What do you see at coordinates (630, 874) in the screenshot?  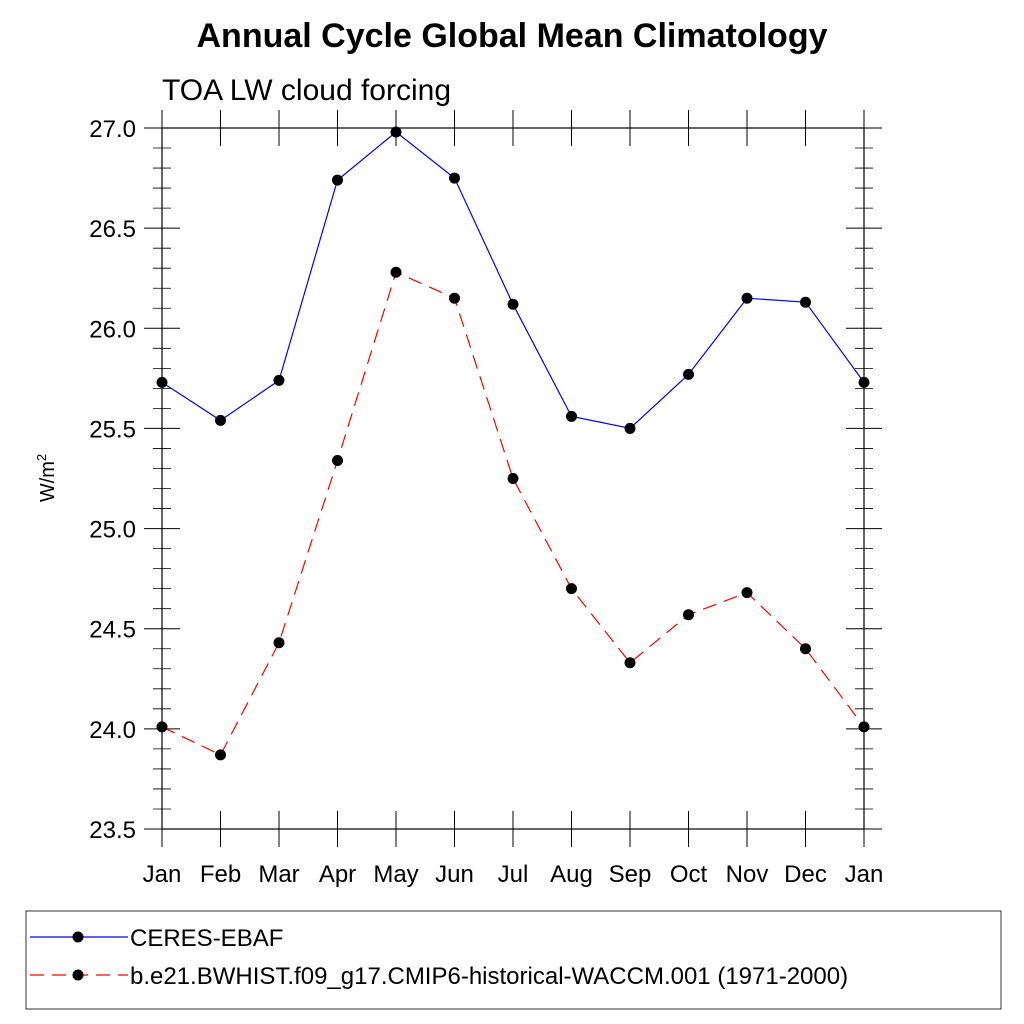 I see `x-tick-label: Sep` at bounding box center [630, 874].